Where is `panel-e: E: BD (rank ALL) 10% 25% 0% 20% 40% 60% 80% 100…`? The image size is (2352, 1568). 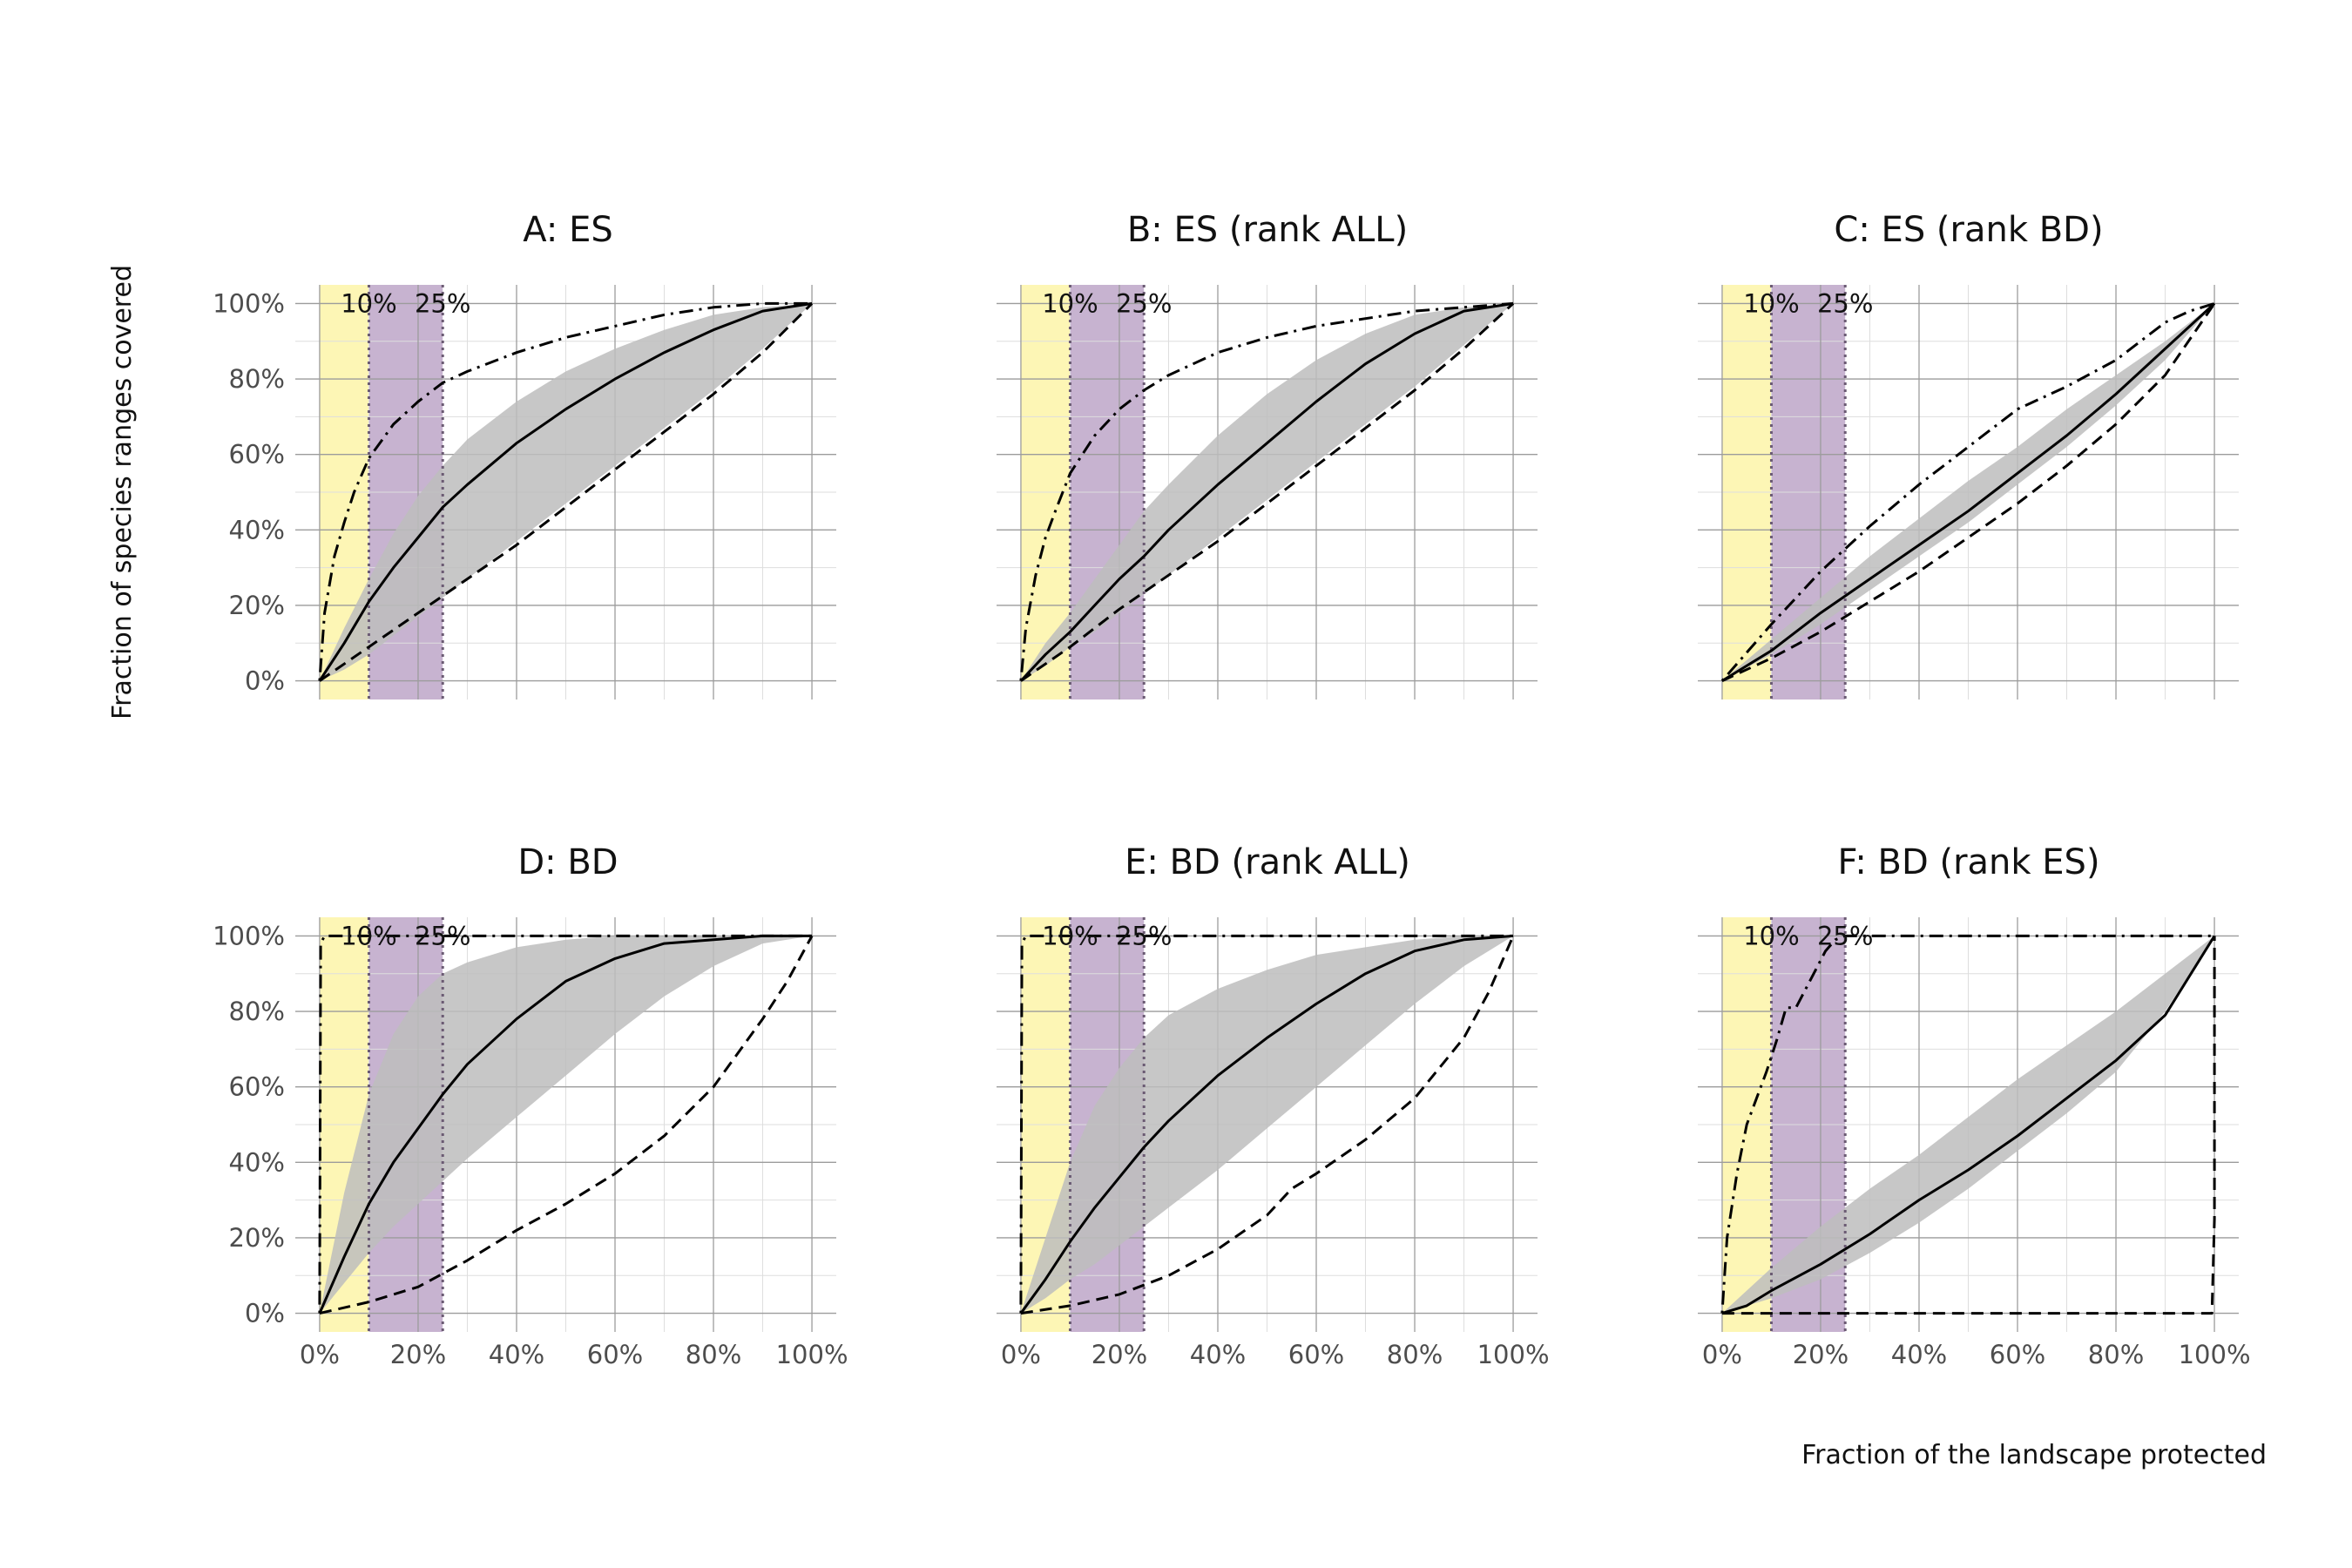
panel-e: E: BD (rank ALL) 10% 25% 0% 20% 40% 60% 80% 100… is located at coordinates (1273, 1105).